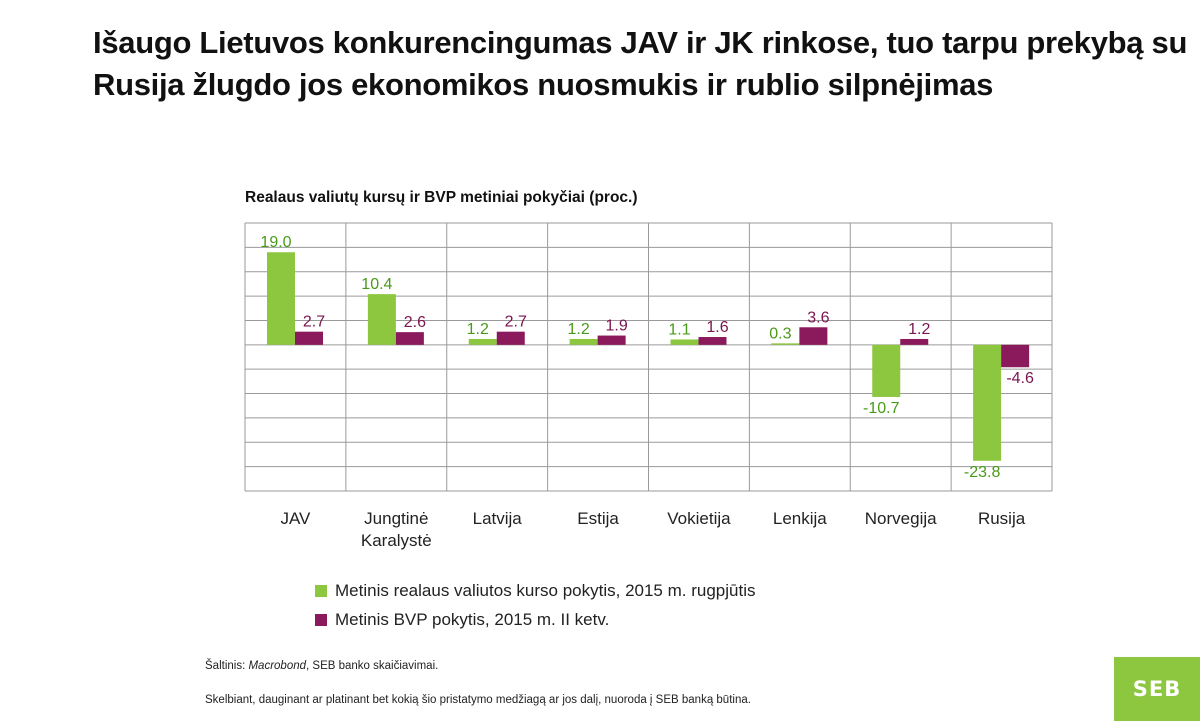  I want to click on seb-logo-text: SEB, so click(1157, 689).